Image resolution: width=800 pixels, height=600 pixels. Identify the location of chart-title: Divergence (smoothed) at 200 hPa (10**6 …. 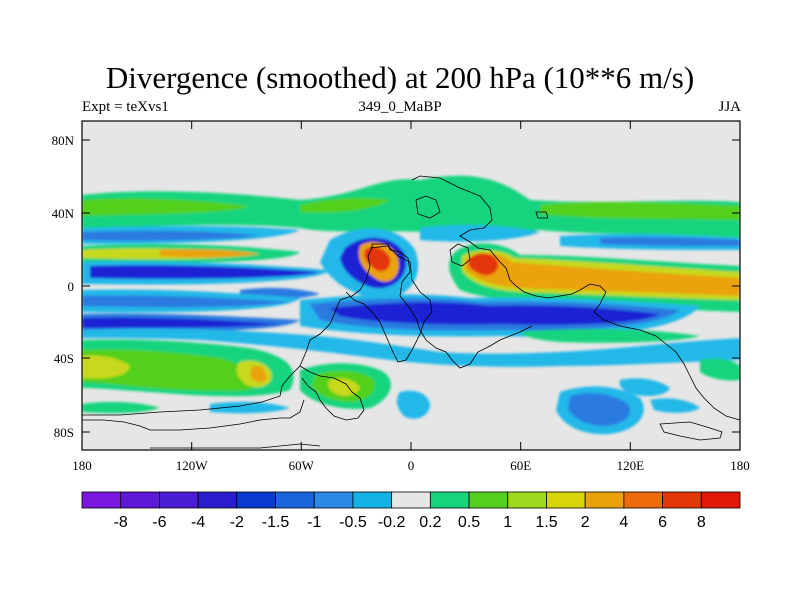
(400, 77).